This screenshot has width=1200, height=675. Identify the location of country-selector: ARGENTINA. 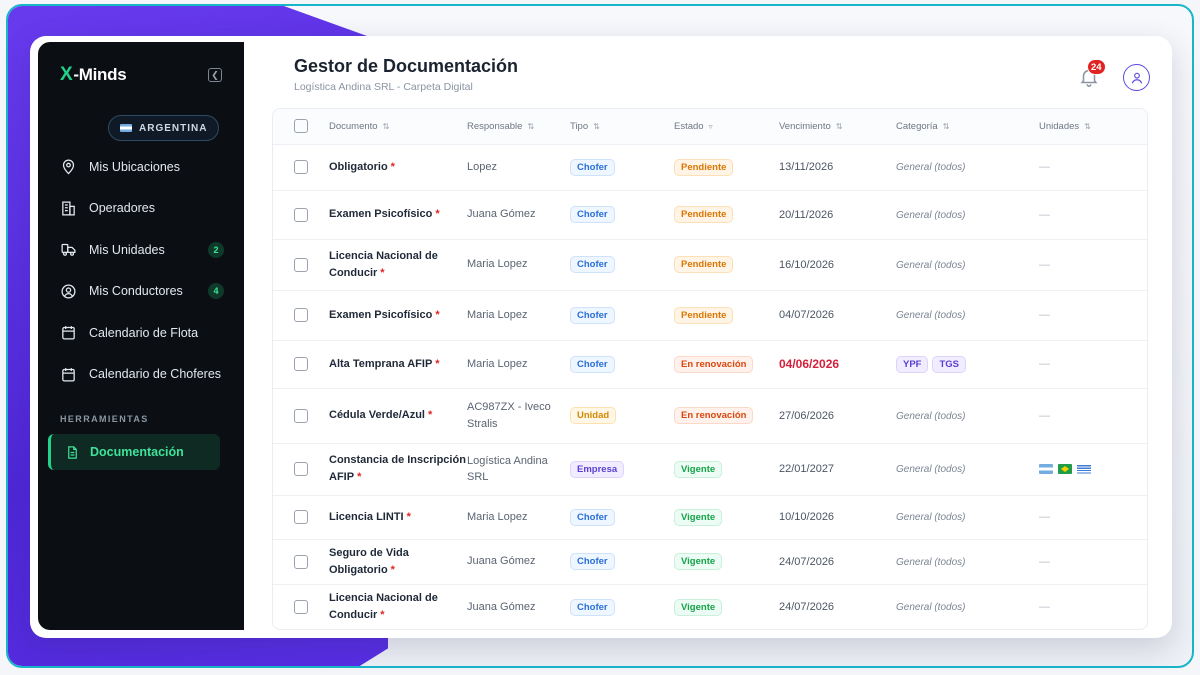
(164, 128).